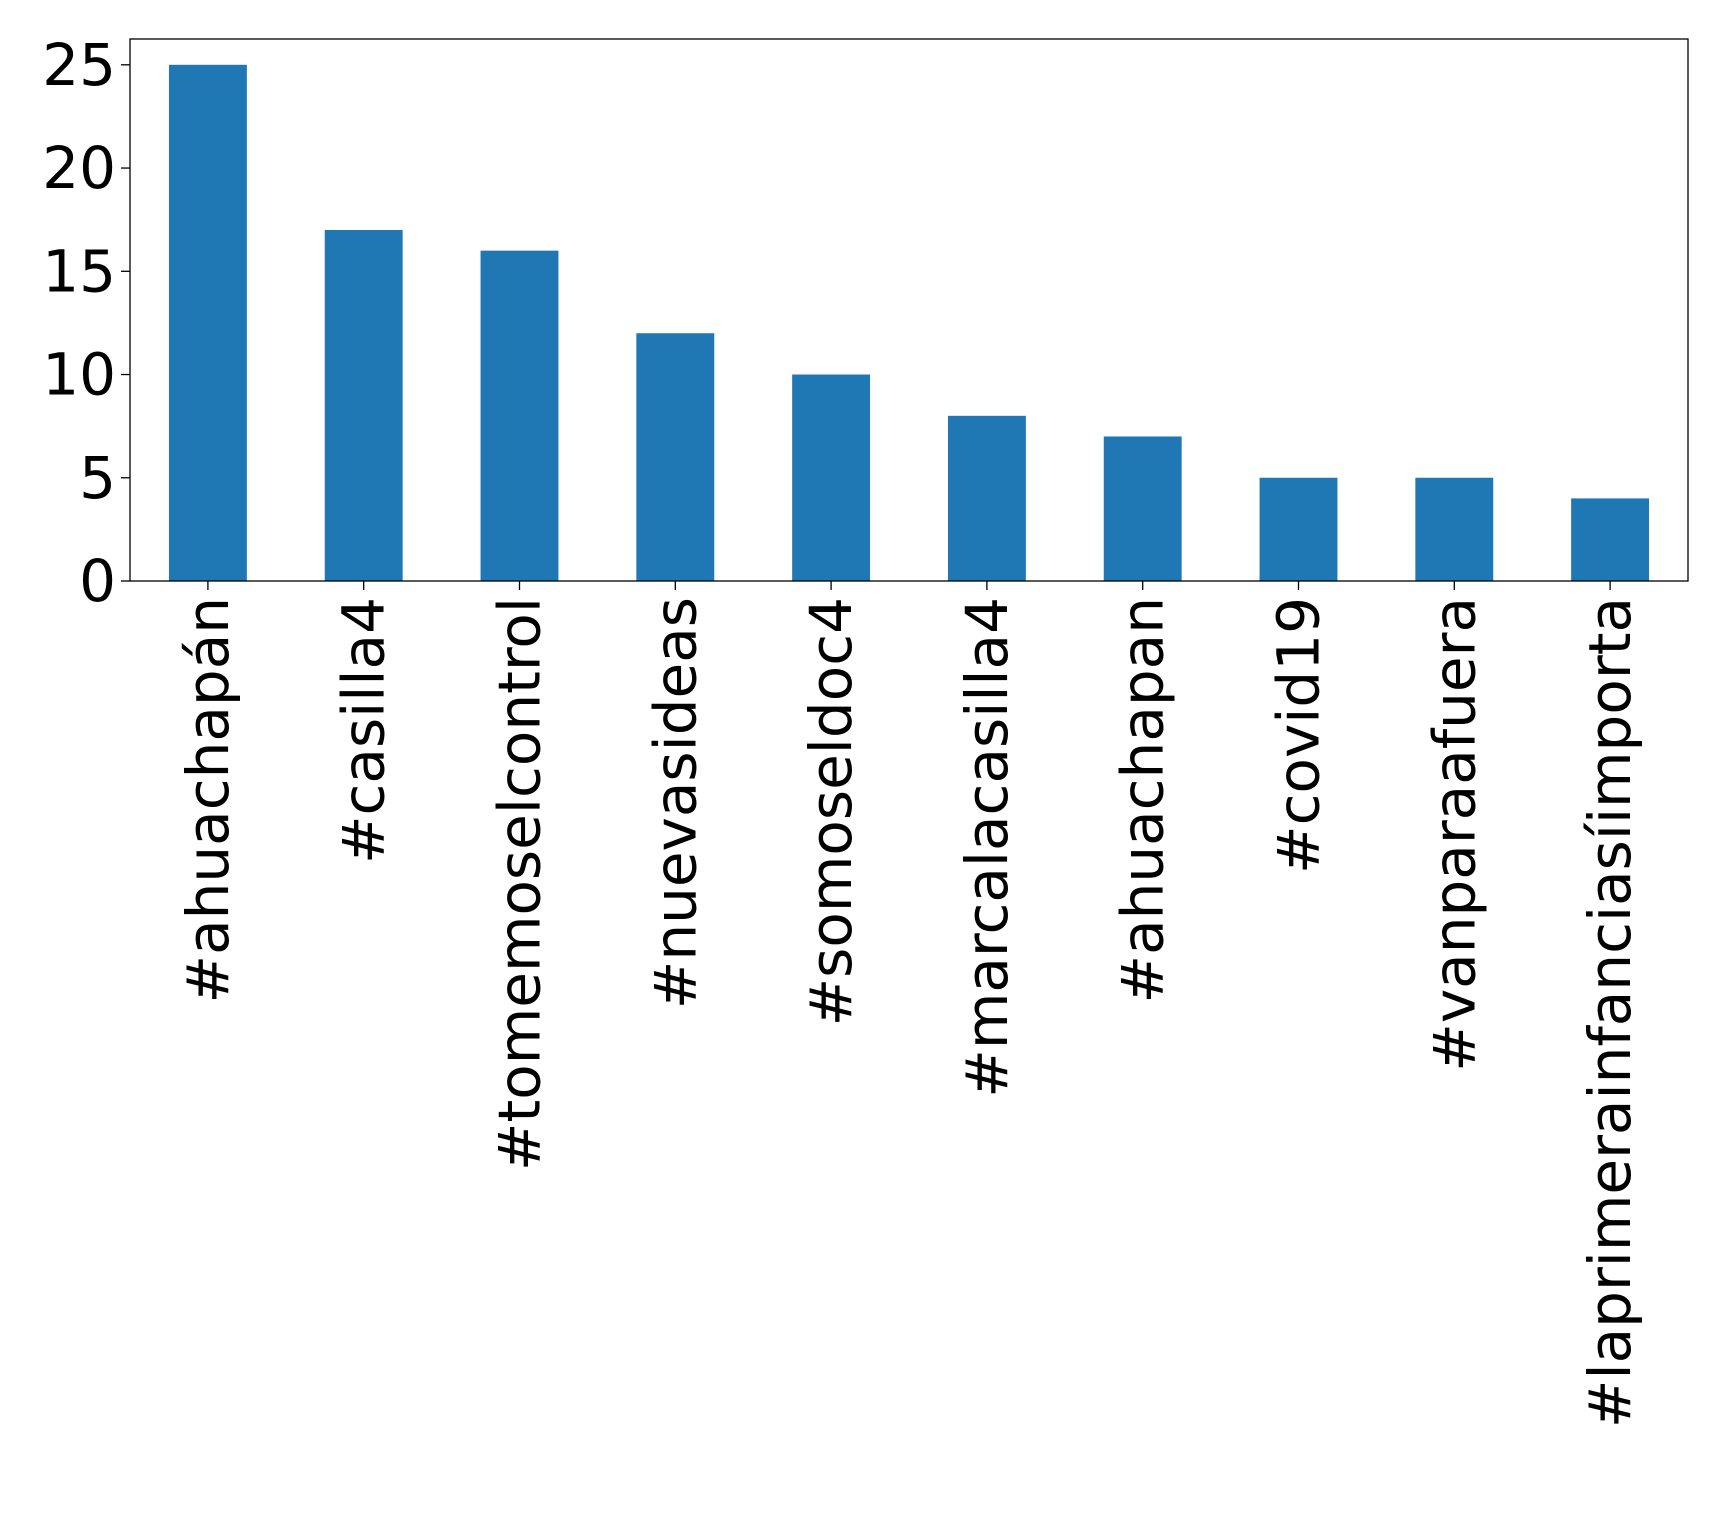 This screenshot has width=1719, height=1523. Describe the element at coordinates (86, 323) in the screenshot. I see `y-axis: 0 5 10 15 20 25` at that location.